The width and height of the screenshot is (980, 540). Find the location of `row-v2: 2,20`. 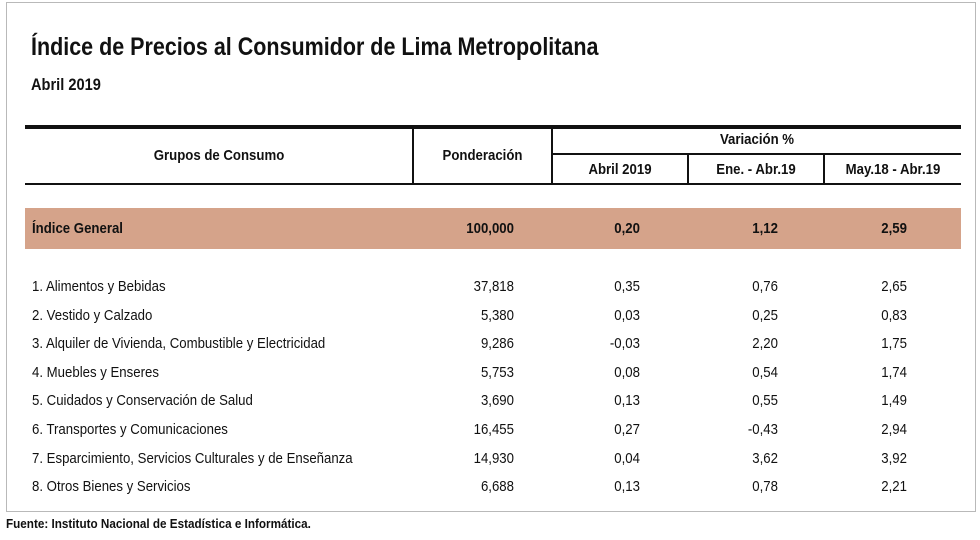

row-v2: 2,20 is located at coordinates (765, 343).